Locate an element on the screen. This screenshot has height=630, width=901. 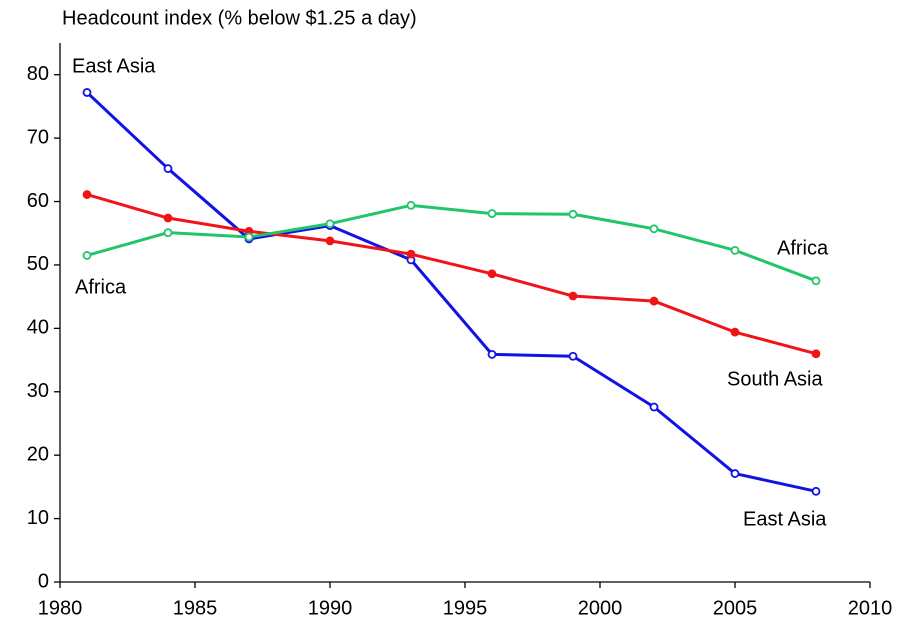
chart-title: Headcount index (% below $1.25 a day) is located at coordinates (239, 18).